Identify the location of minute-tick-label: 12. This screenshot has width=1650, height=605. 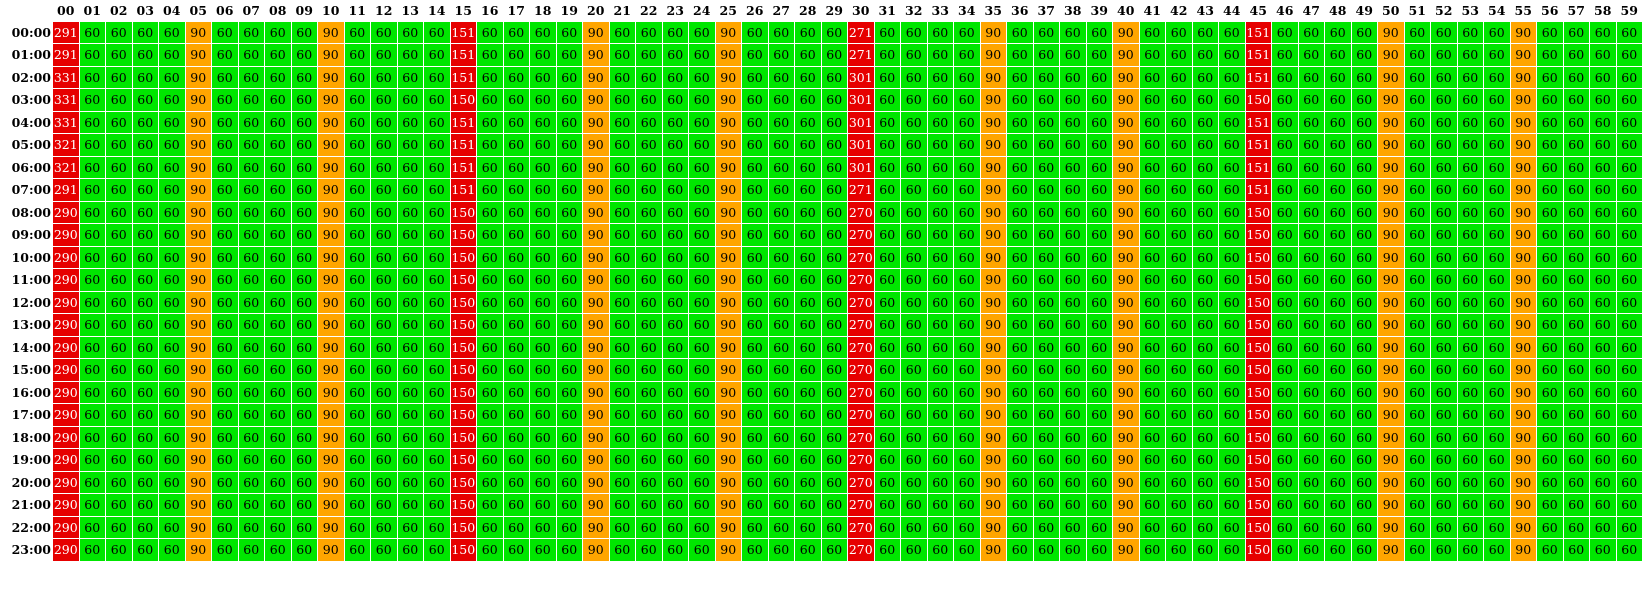
(384, 11).